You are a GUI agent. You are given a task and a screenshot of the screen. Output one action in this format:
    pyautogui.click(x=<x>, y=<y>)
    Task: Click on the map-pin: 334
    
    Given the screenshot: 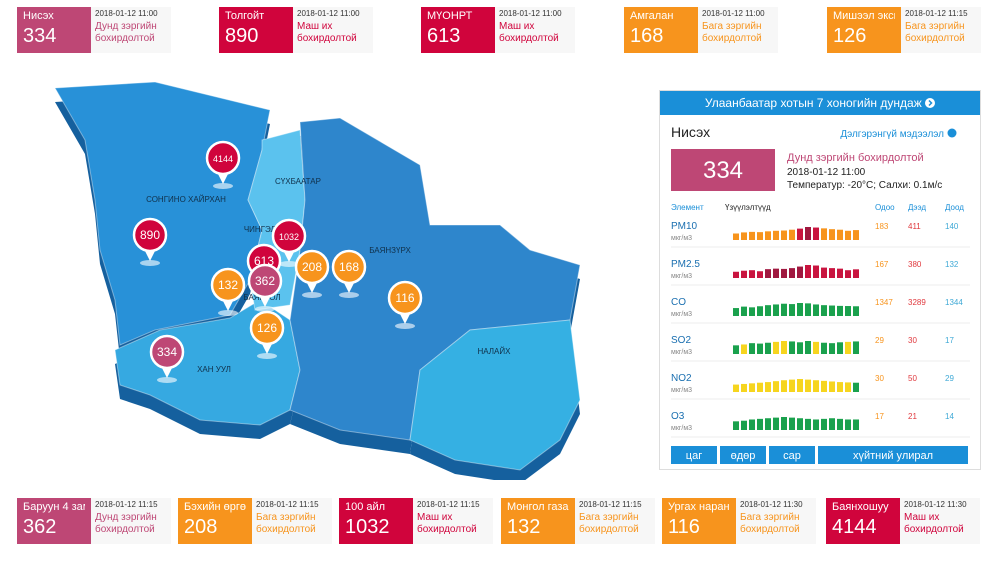 What is the action you would take?
    pyautogui.click(x=167, y=358)
    